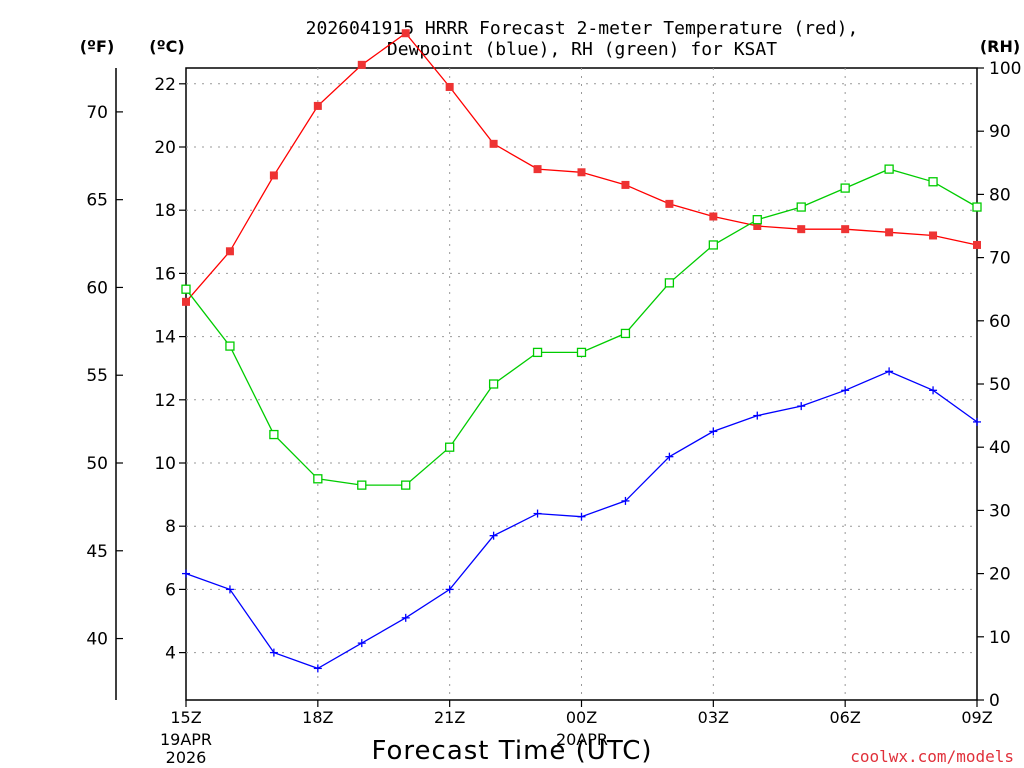  Describe the element at coordinates (165, 338) in the screenshot. I see `celsius-tick-label: 14` at that location.